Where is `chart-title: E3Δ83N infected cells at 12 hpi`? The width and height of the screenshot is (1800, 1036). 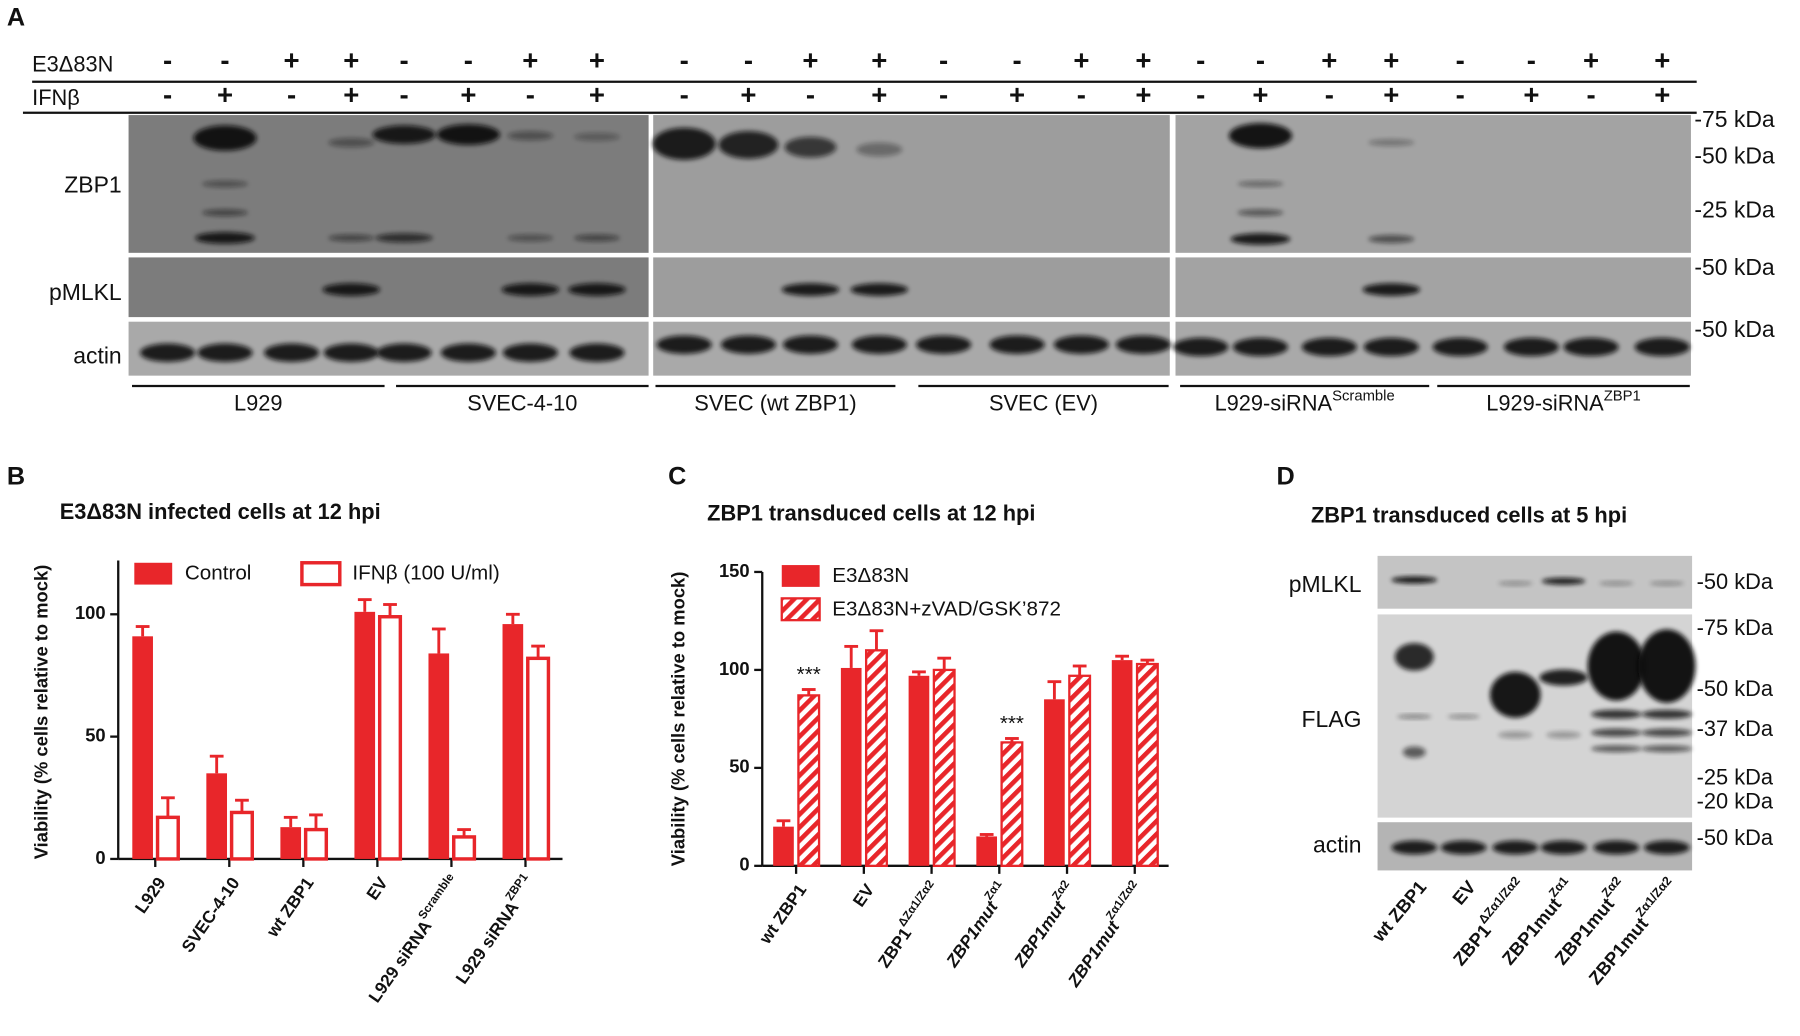 chart-title: E3Δ83N infected cells at 12 hpi is located at coordinates (220, 511).